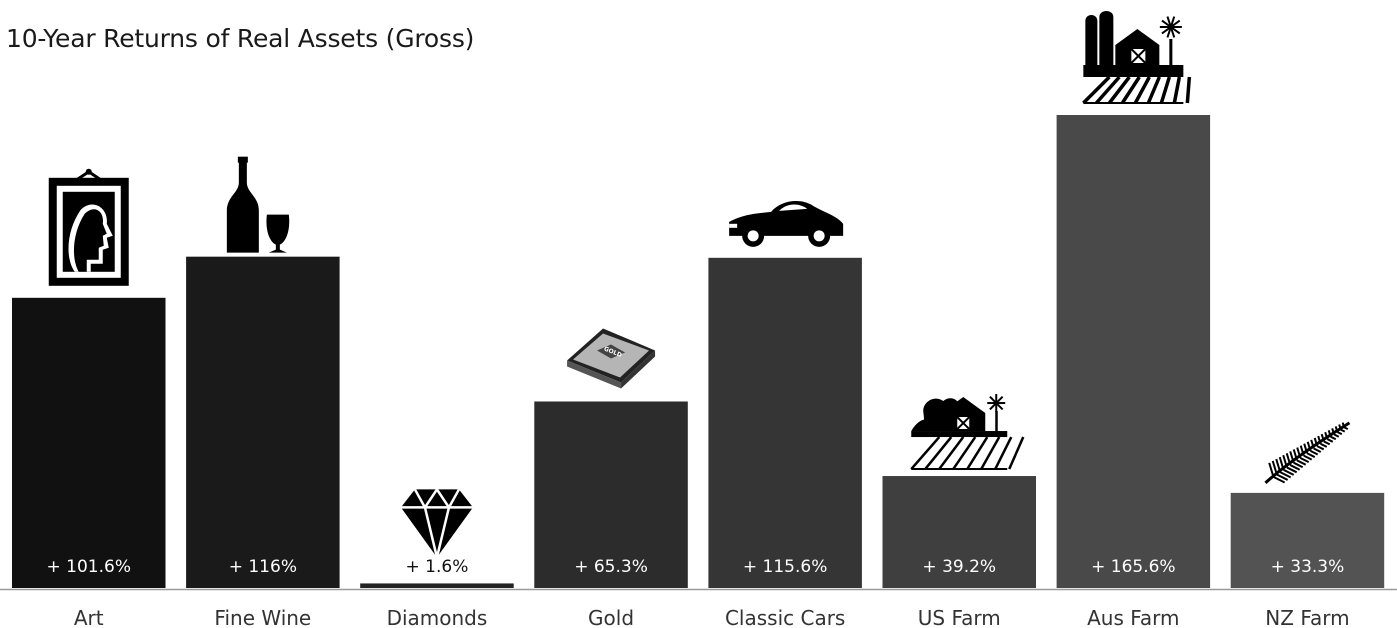 This screenshot has width=1397, height=628. Describe the element at coordinates (1133, 567) in the screenshot. I see `data-label: + 165.6%` at that location.